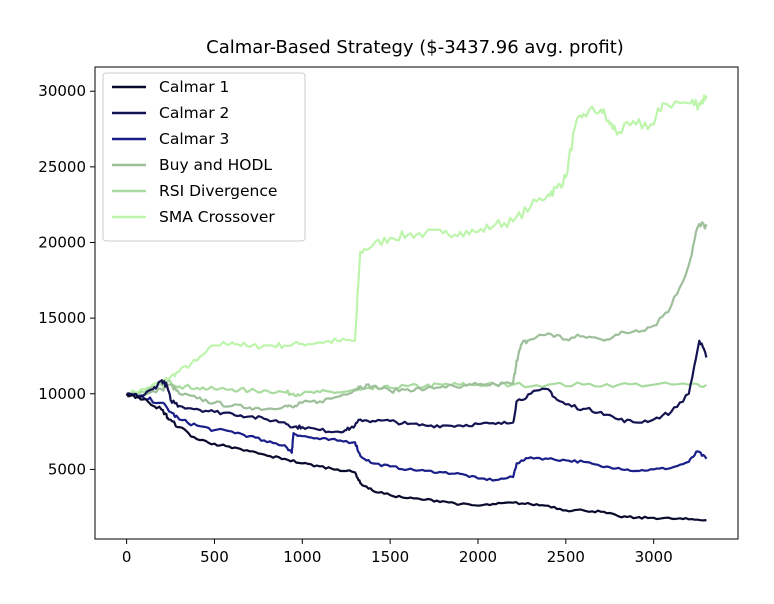  I want to click on legend-label-calmar-3: Calmar 3, so click(194, 139).